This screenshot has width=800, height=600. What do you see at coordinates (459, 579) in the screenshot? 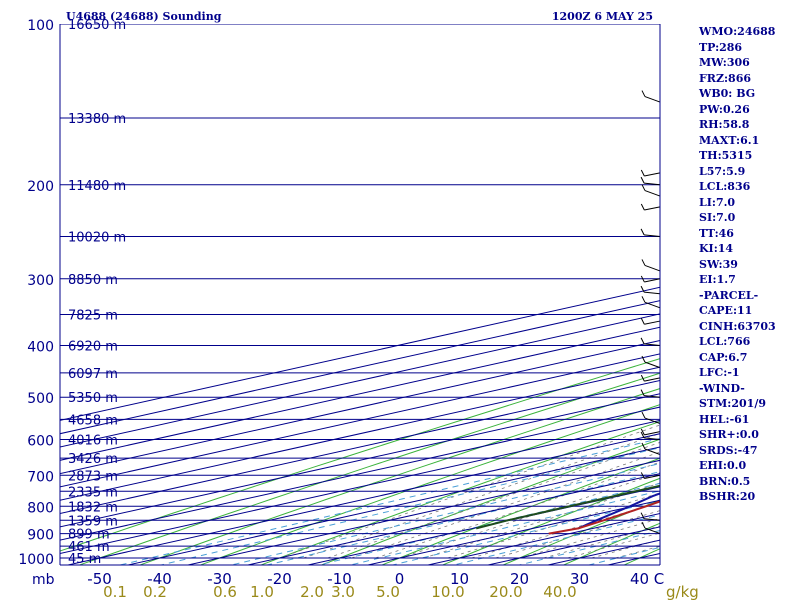
I see `temperature-tick-label: 10` at bounding box center [459, 579].